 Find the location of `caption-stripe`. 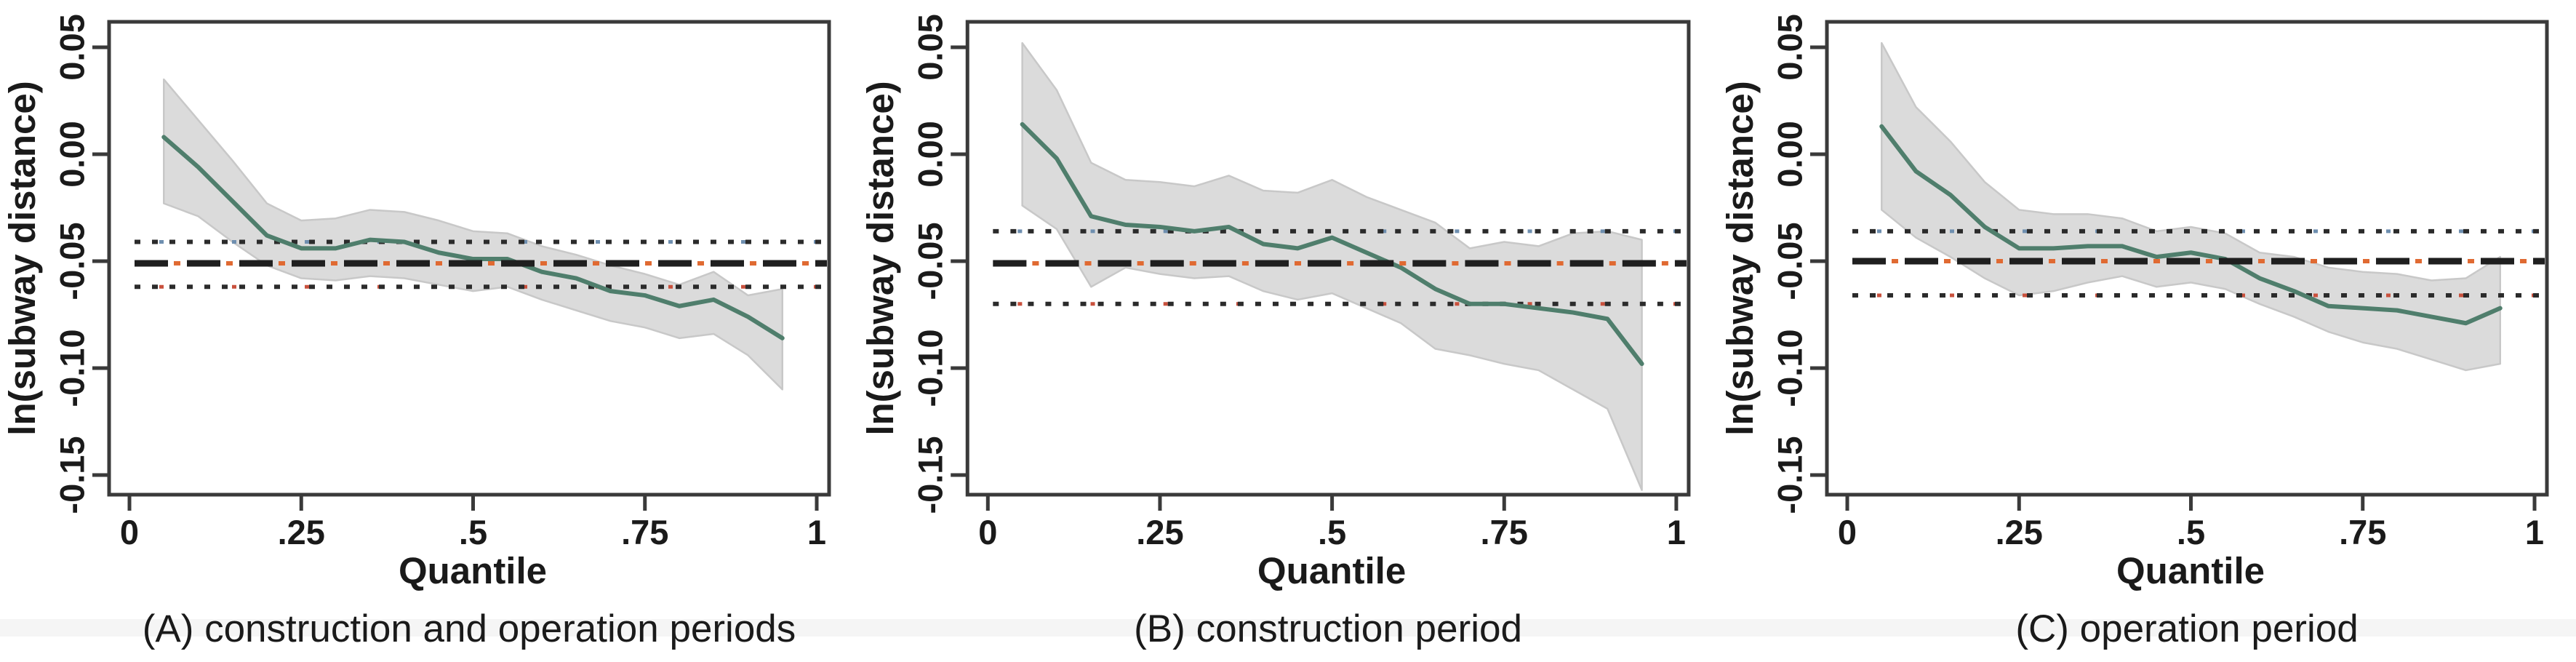

caption-stripe is located at coordinates (1288, 628).